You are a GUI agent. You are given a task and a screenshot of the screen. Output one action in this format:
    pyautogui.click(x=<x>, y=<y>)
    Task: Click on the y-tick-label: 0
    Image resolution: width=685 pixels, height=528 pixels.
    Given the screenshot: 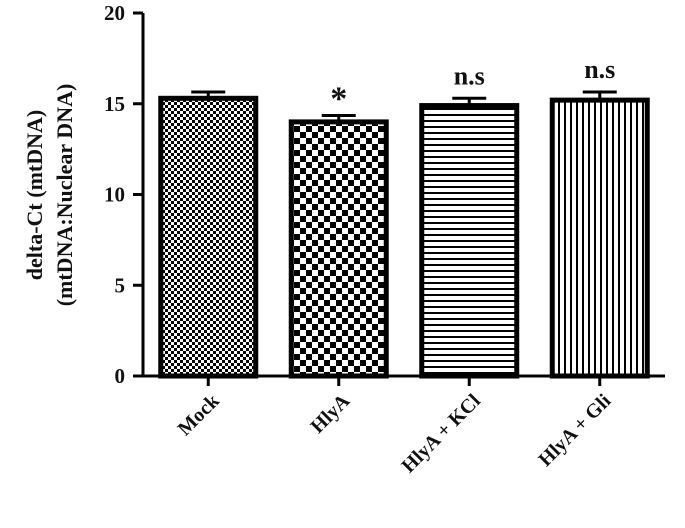 What is the action you would take?
    pyautogui.click(x=120, y=376)
    